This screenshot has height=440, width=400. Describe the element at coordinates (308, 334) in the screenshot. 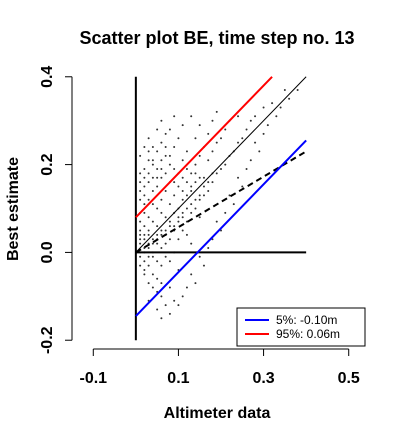

I see `legend-label: 95%: 0.06m` at that location.